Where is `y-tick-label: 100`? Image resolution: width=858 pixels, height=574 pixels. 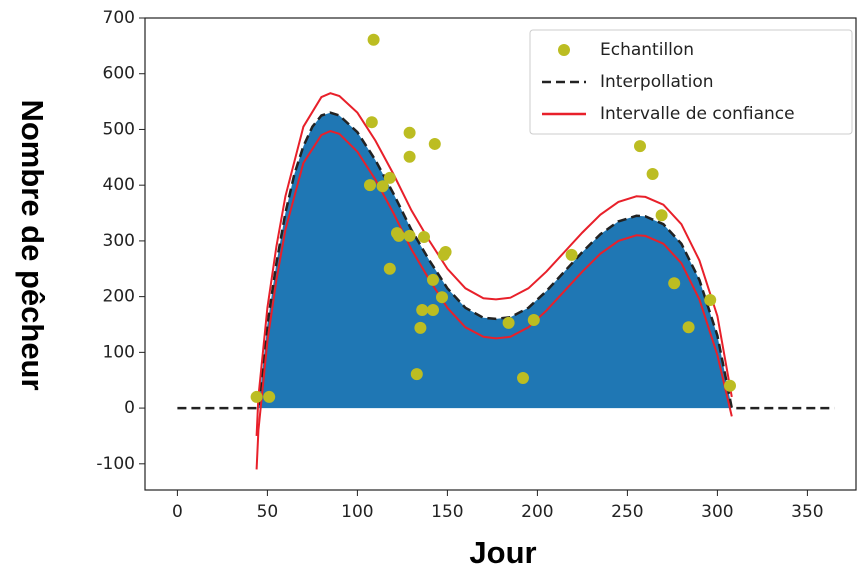 y-tick-label: 100 is located at coordinates (119, 352).